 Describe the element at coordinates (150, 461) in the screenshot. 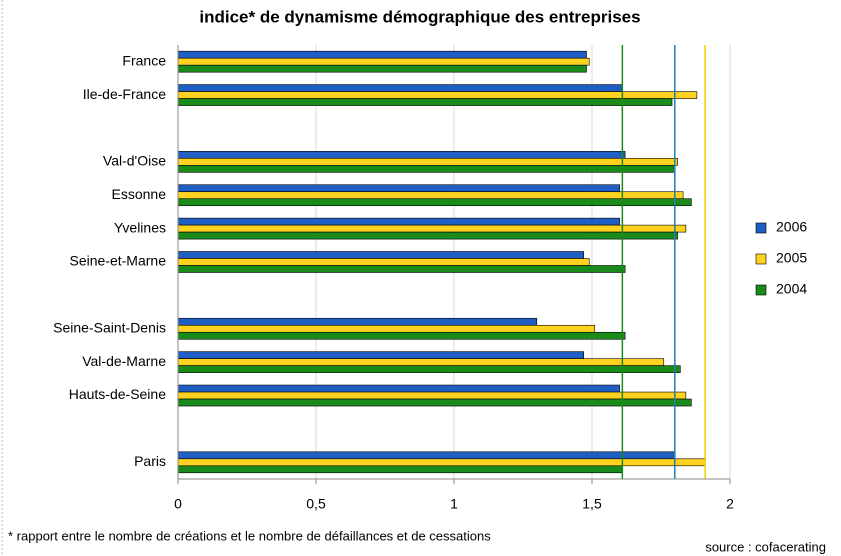

I see `y-tick-label: Paris` at that location.